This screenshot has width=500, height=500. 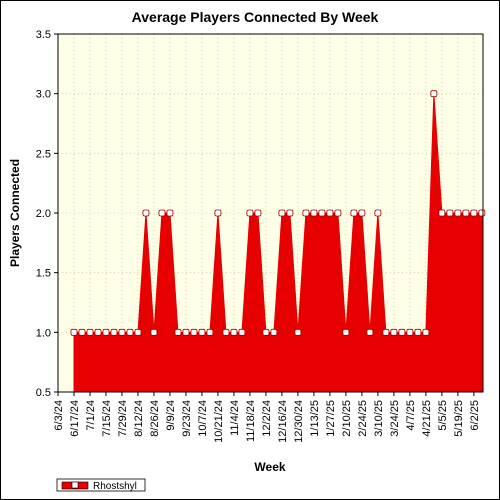 I want to click on legend-label: Rhostshyl, so click(x=115, y=486).